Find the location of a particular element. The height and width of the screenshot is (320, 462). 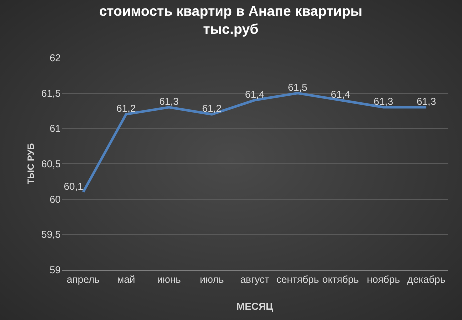

chart-title: стоимость квартир в Анапе квартиры тыс.руб is located at coordinates (231, 20).